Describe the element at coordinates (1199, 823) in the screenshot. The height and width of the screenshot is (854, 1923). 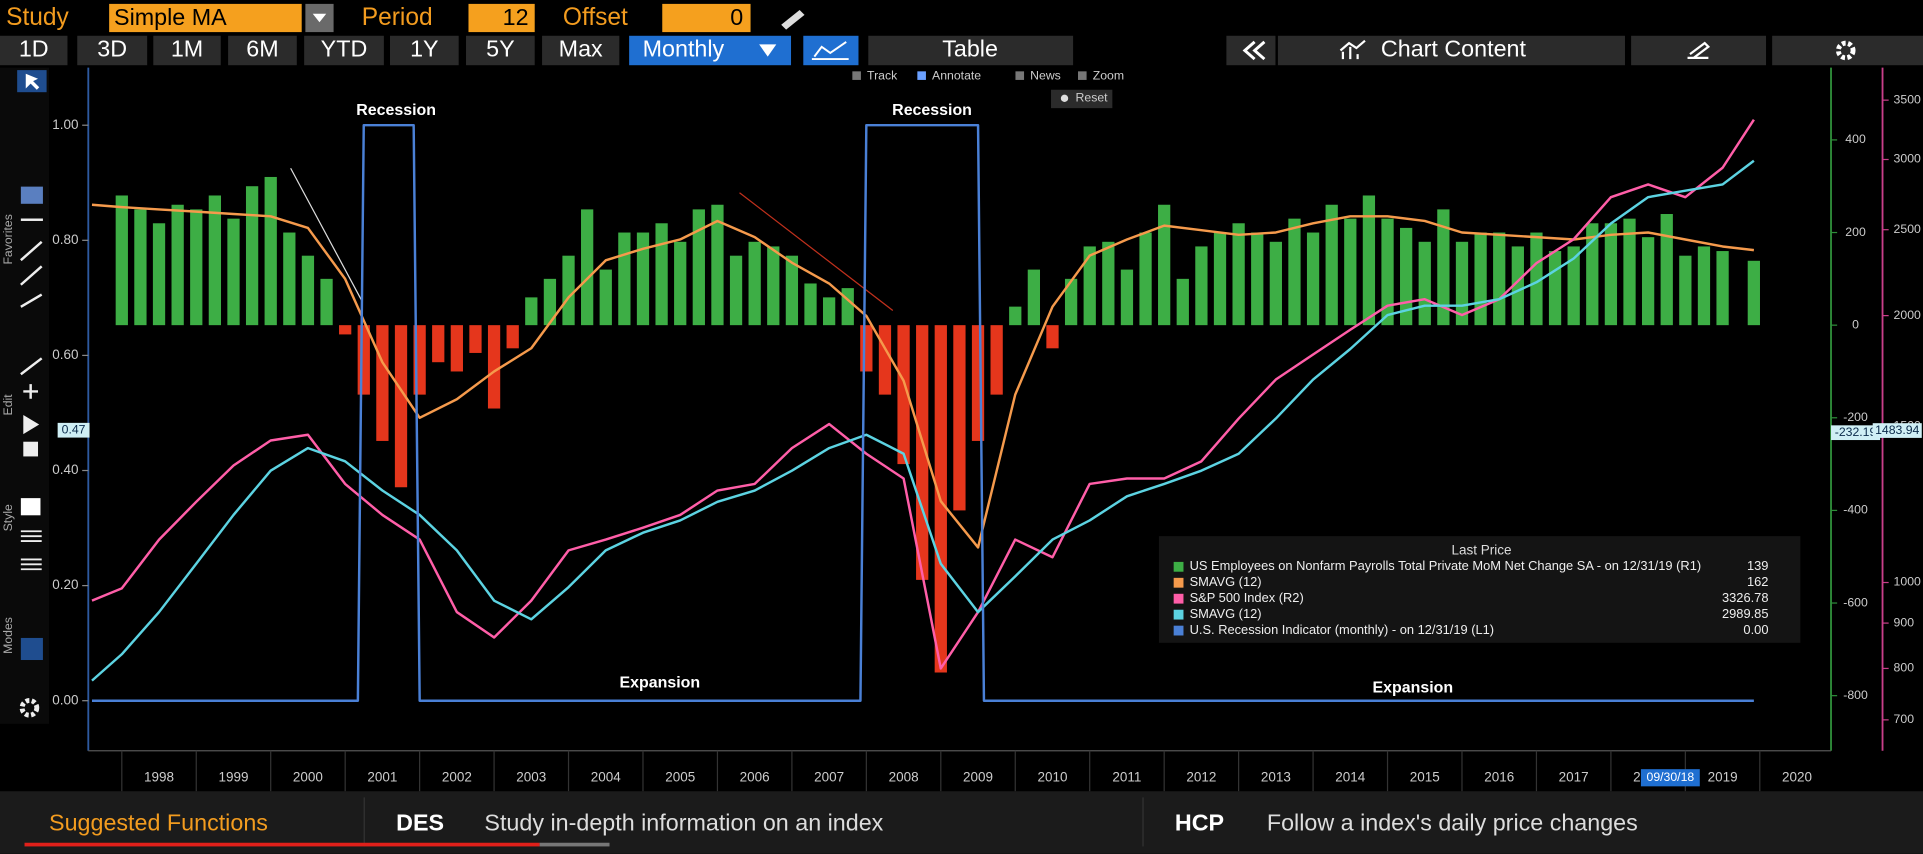
I see `function-code: HCP` at that location.